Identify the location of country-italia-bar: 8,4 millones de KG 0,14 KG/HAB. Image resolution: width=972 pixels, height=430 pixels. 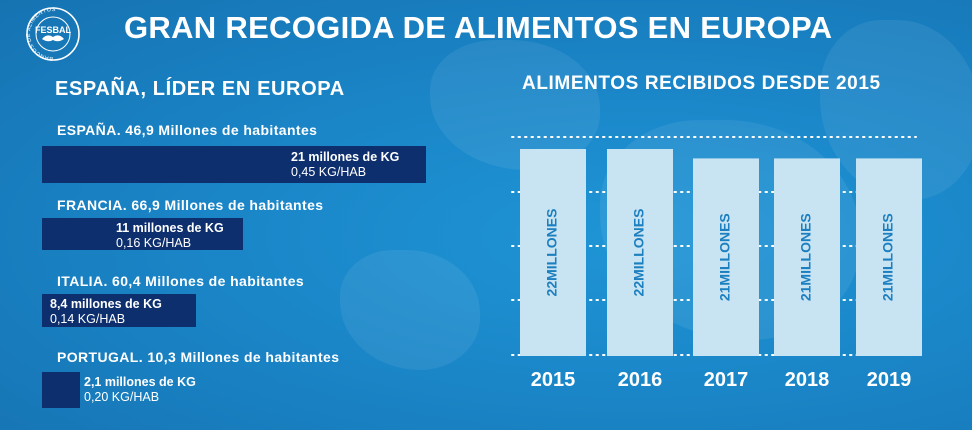
(119, 310).